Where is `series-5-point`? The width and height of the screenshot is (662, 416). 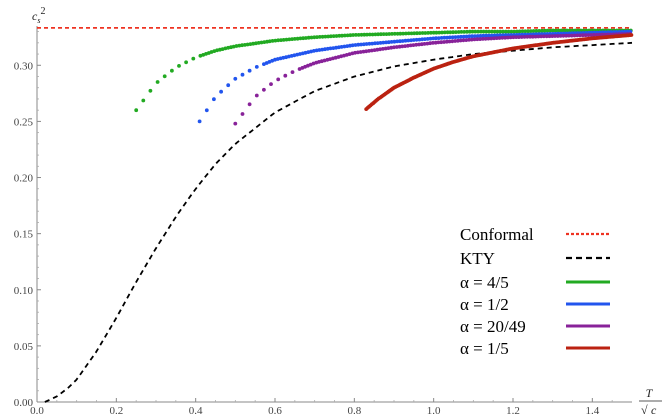
series-5-point is located at coordinates (631, 35).